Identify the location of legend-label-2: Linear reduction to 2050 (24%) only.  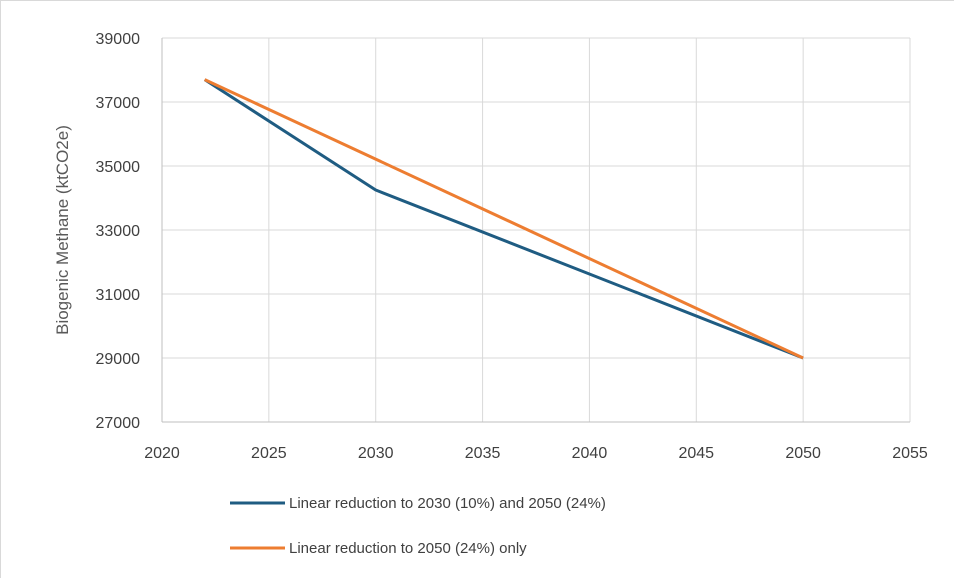
(408, 548).